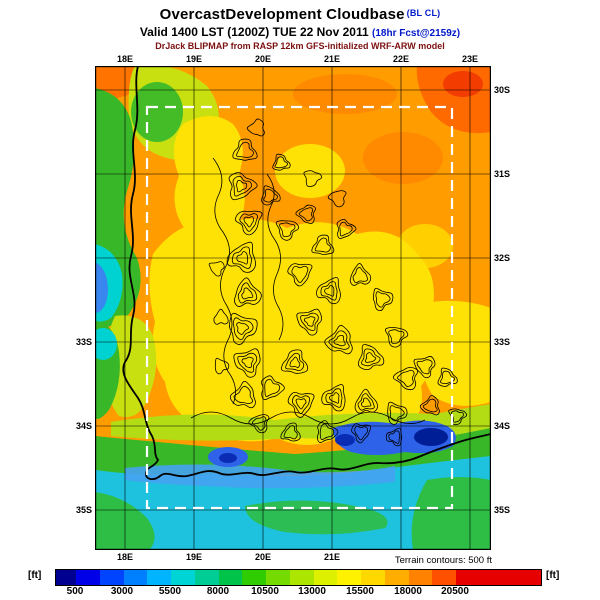 The width and height of the screenshot is (600, 600). Describe the element at coordinates (170, 591) in the screenshot. I see `colorbar-label: 5500` at that location.